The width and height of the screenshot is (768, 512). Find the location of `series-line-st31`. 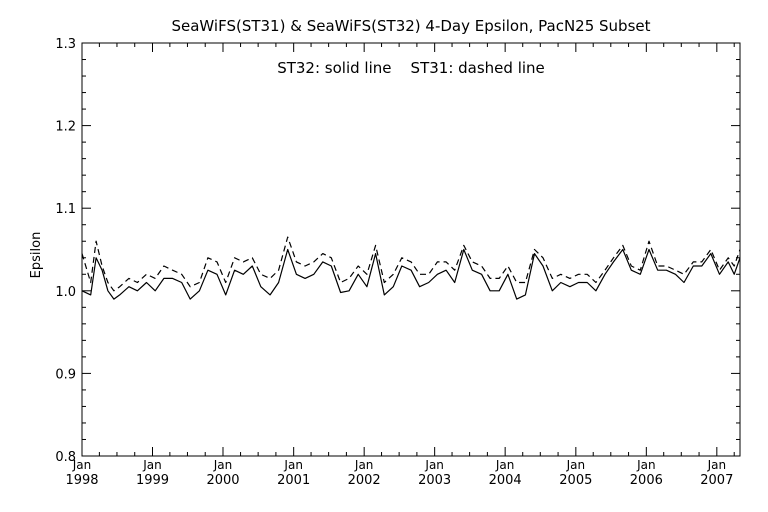

series-line-st31 is located at coordinates (411, 264).